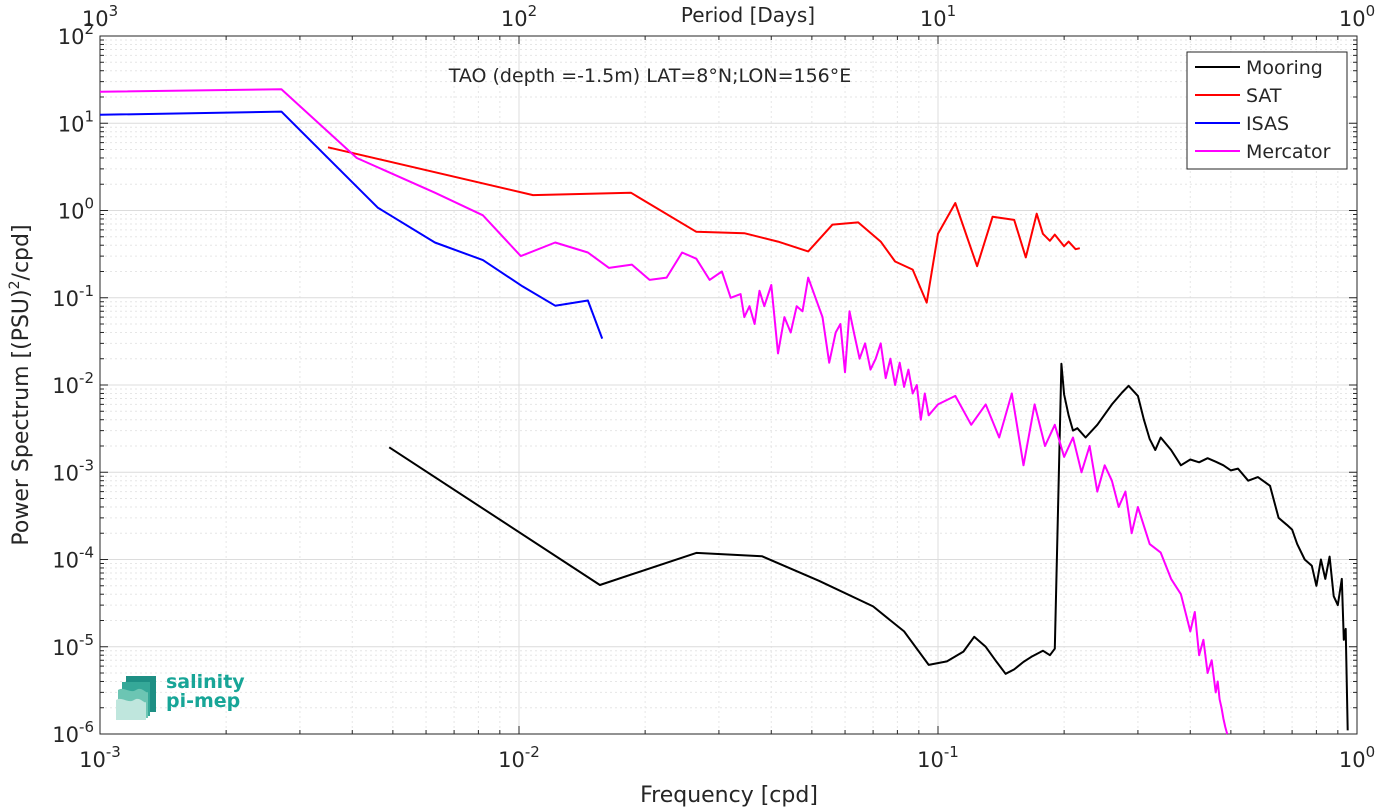 The height and width of the screenshot is (809, 1383). What do you see at coordinates (73, 383) in the screenshot?
I see `y-tick-label: 10⁻²` at bounding box center [73, 383].